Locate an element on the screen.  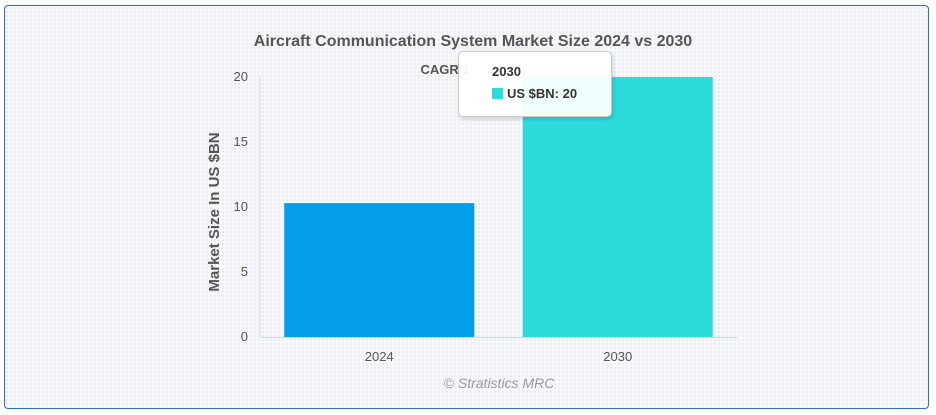
y-axis-label: Market Size In US $BN is located at coordinates (214, 211).